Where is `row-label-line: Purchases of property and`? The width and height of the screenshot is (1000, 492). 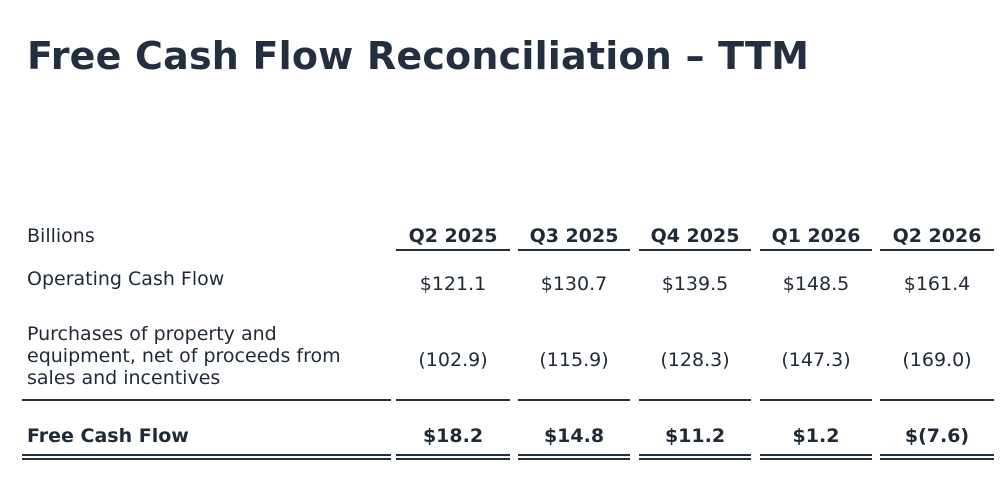
row-label-line: Purchases of property and is located at coordinates (152, 334).